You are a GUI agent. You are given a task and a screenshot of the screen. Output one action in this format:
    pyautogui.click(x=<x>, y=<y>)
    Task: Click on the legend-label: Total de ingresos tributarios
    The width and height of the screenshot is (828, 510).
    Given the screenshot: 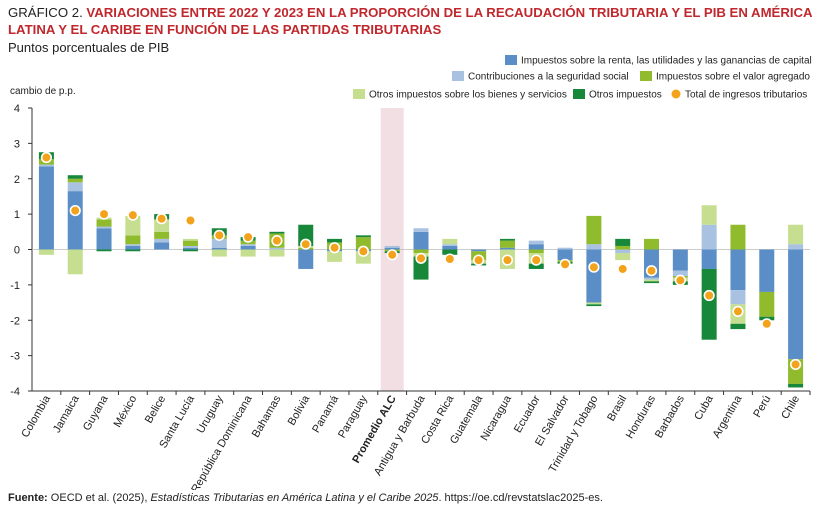 What is the action you would take?
    pyautogui.click(x=746, y=95)
    